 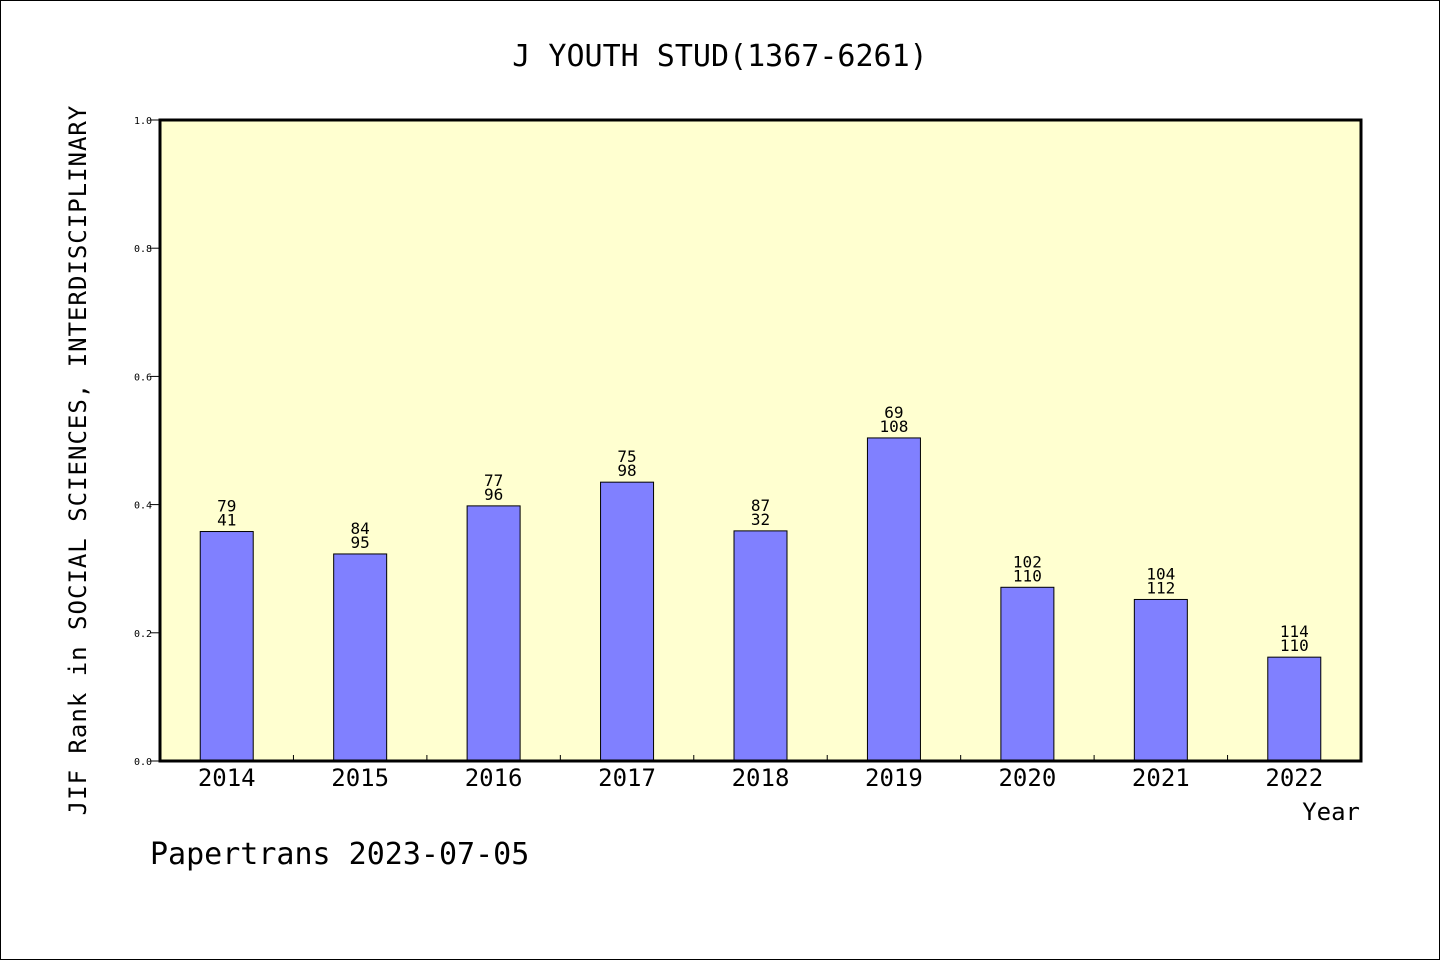 What do you see at coordinates (143, 506) in the screenshot?
I see `y-tick-label: 0.4` at bounding box center [143, 506].